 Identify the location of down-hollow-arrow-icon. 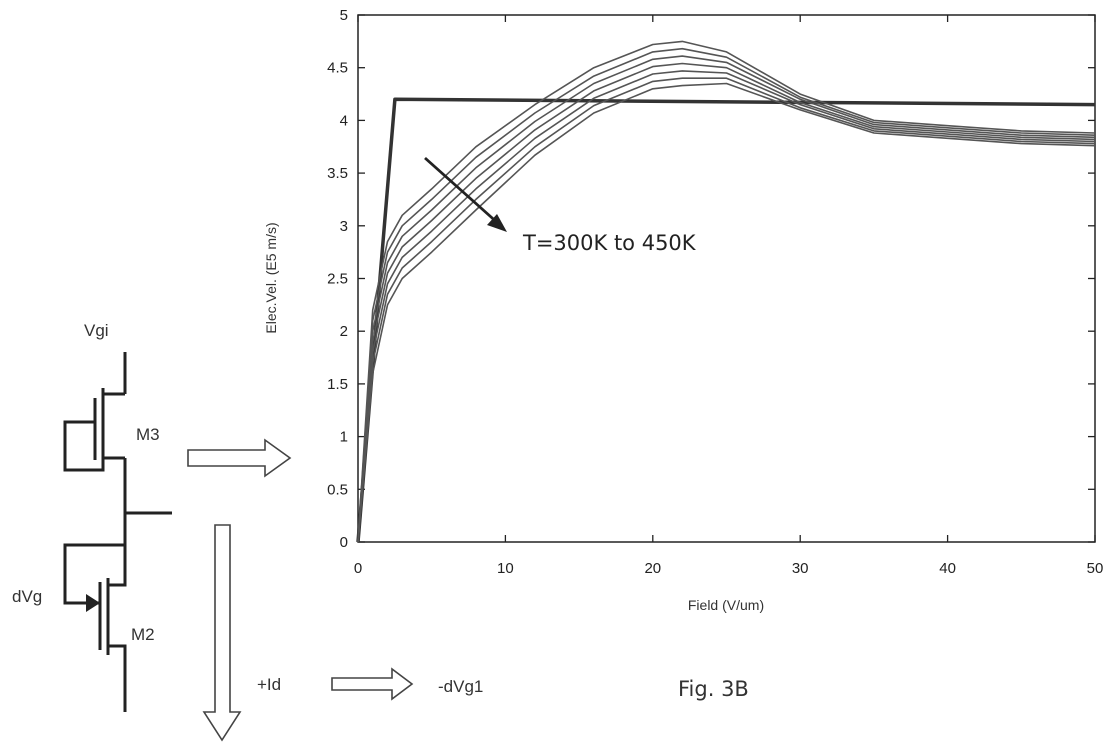
(222, 632).